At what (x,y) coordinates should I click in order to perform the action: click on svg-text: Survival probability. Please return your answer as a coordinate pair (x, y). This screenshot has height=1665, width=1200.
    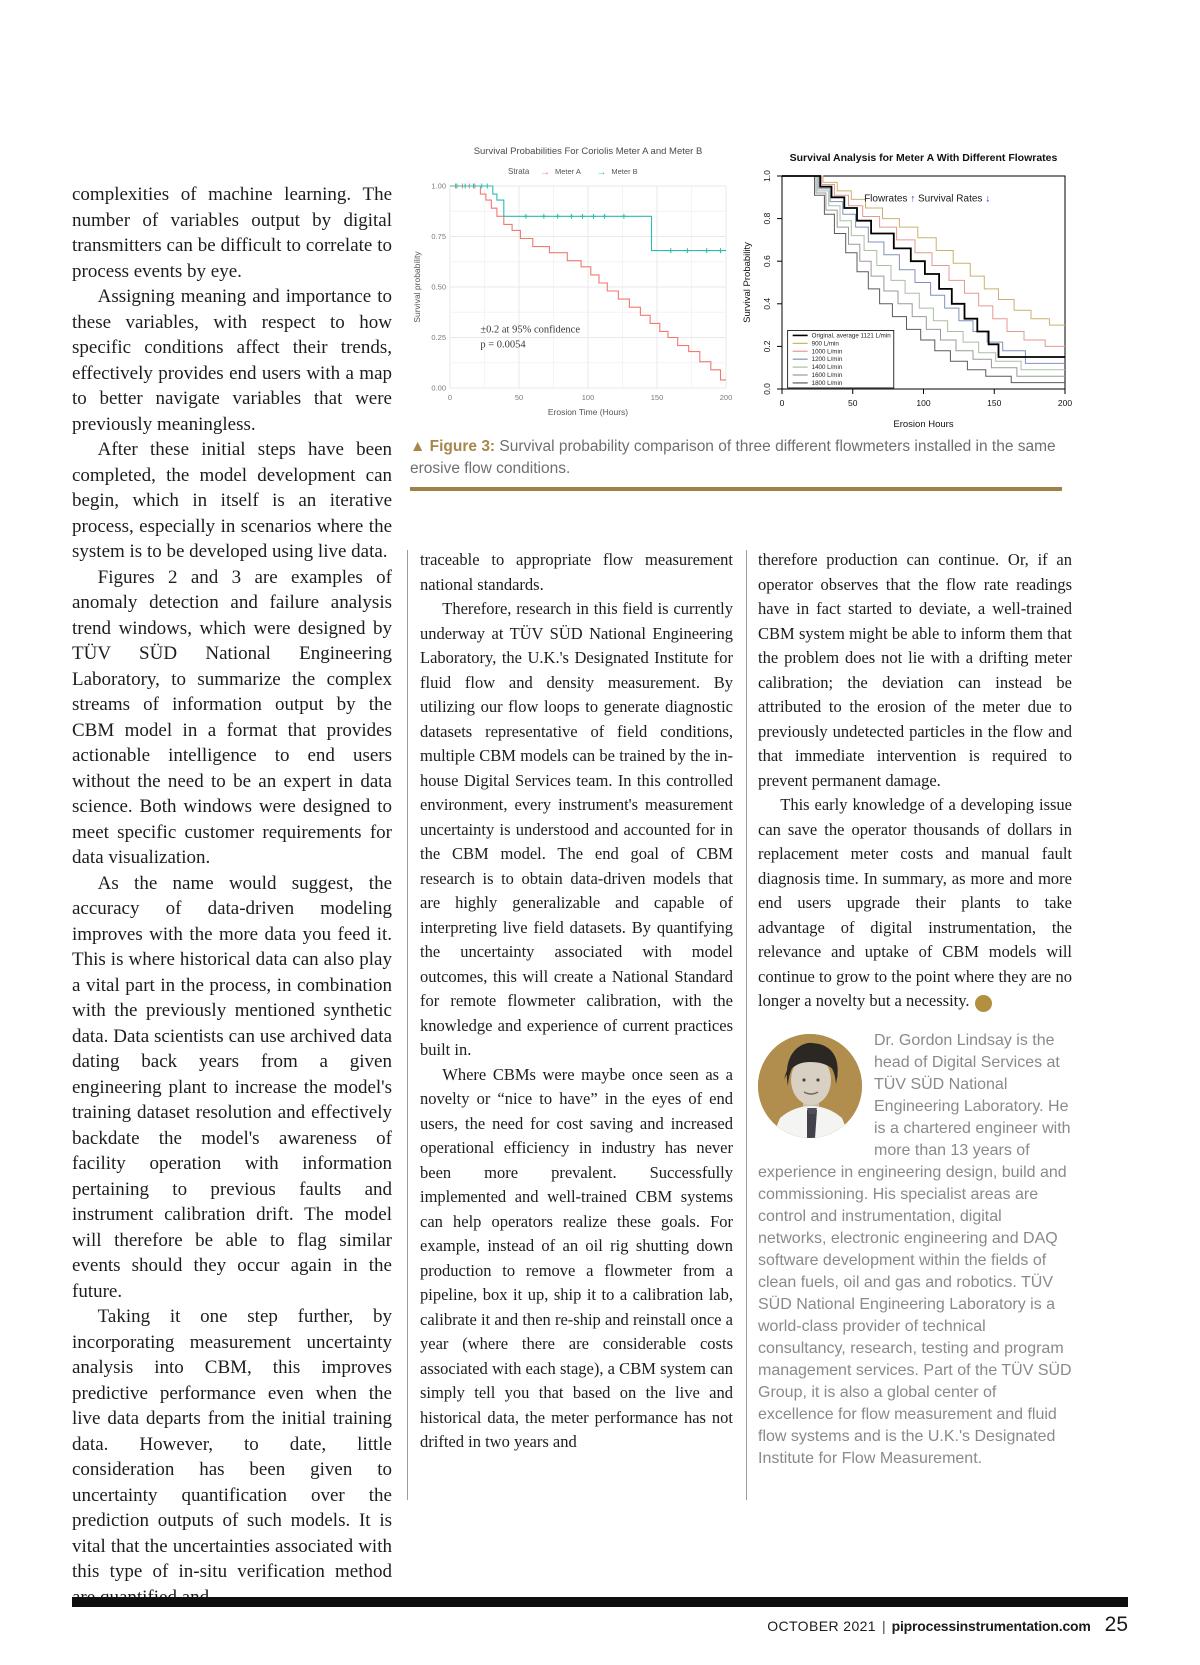
    Looking at the image, I should click on (417, 287).